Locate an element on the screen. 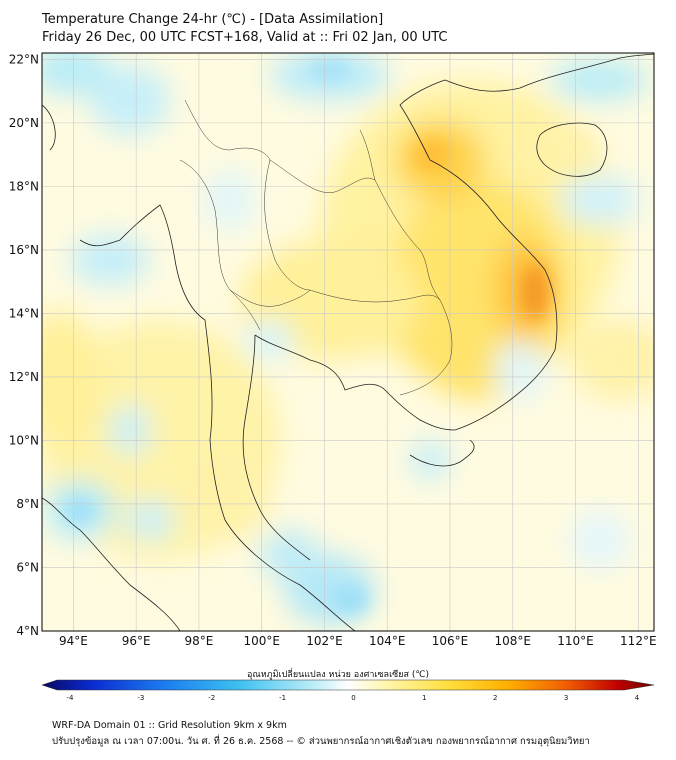  lat-tick-label: 20°N is located at coordinates (24, 123).